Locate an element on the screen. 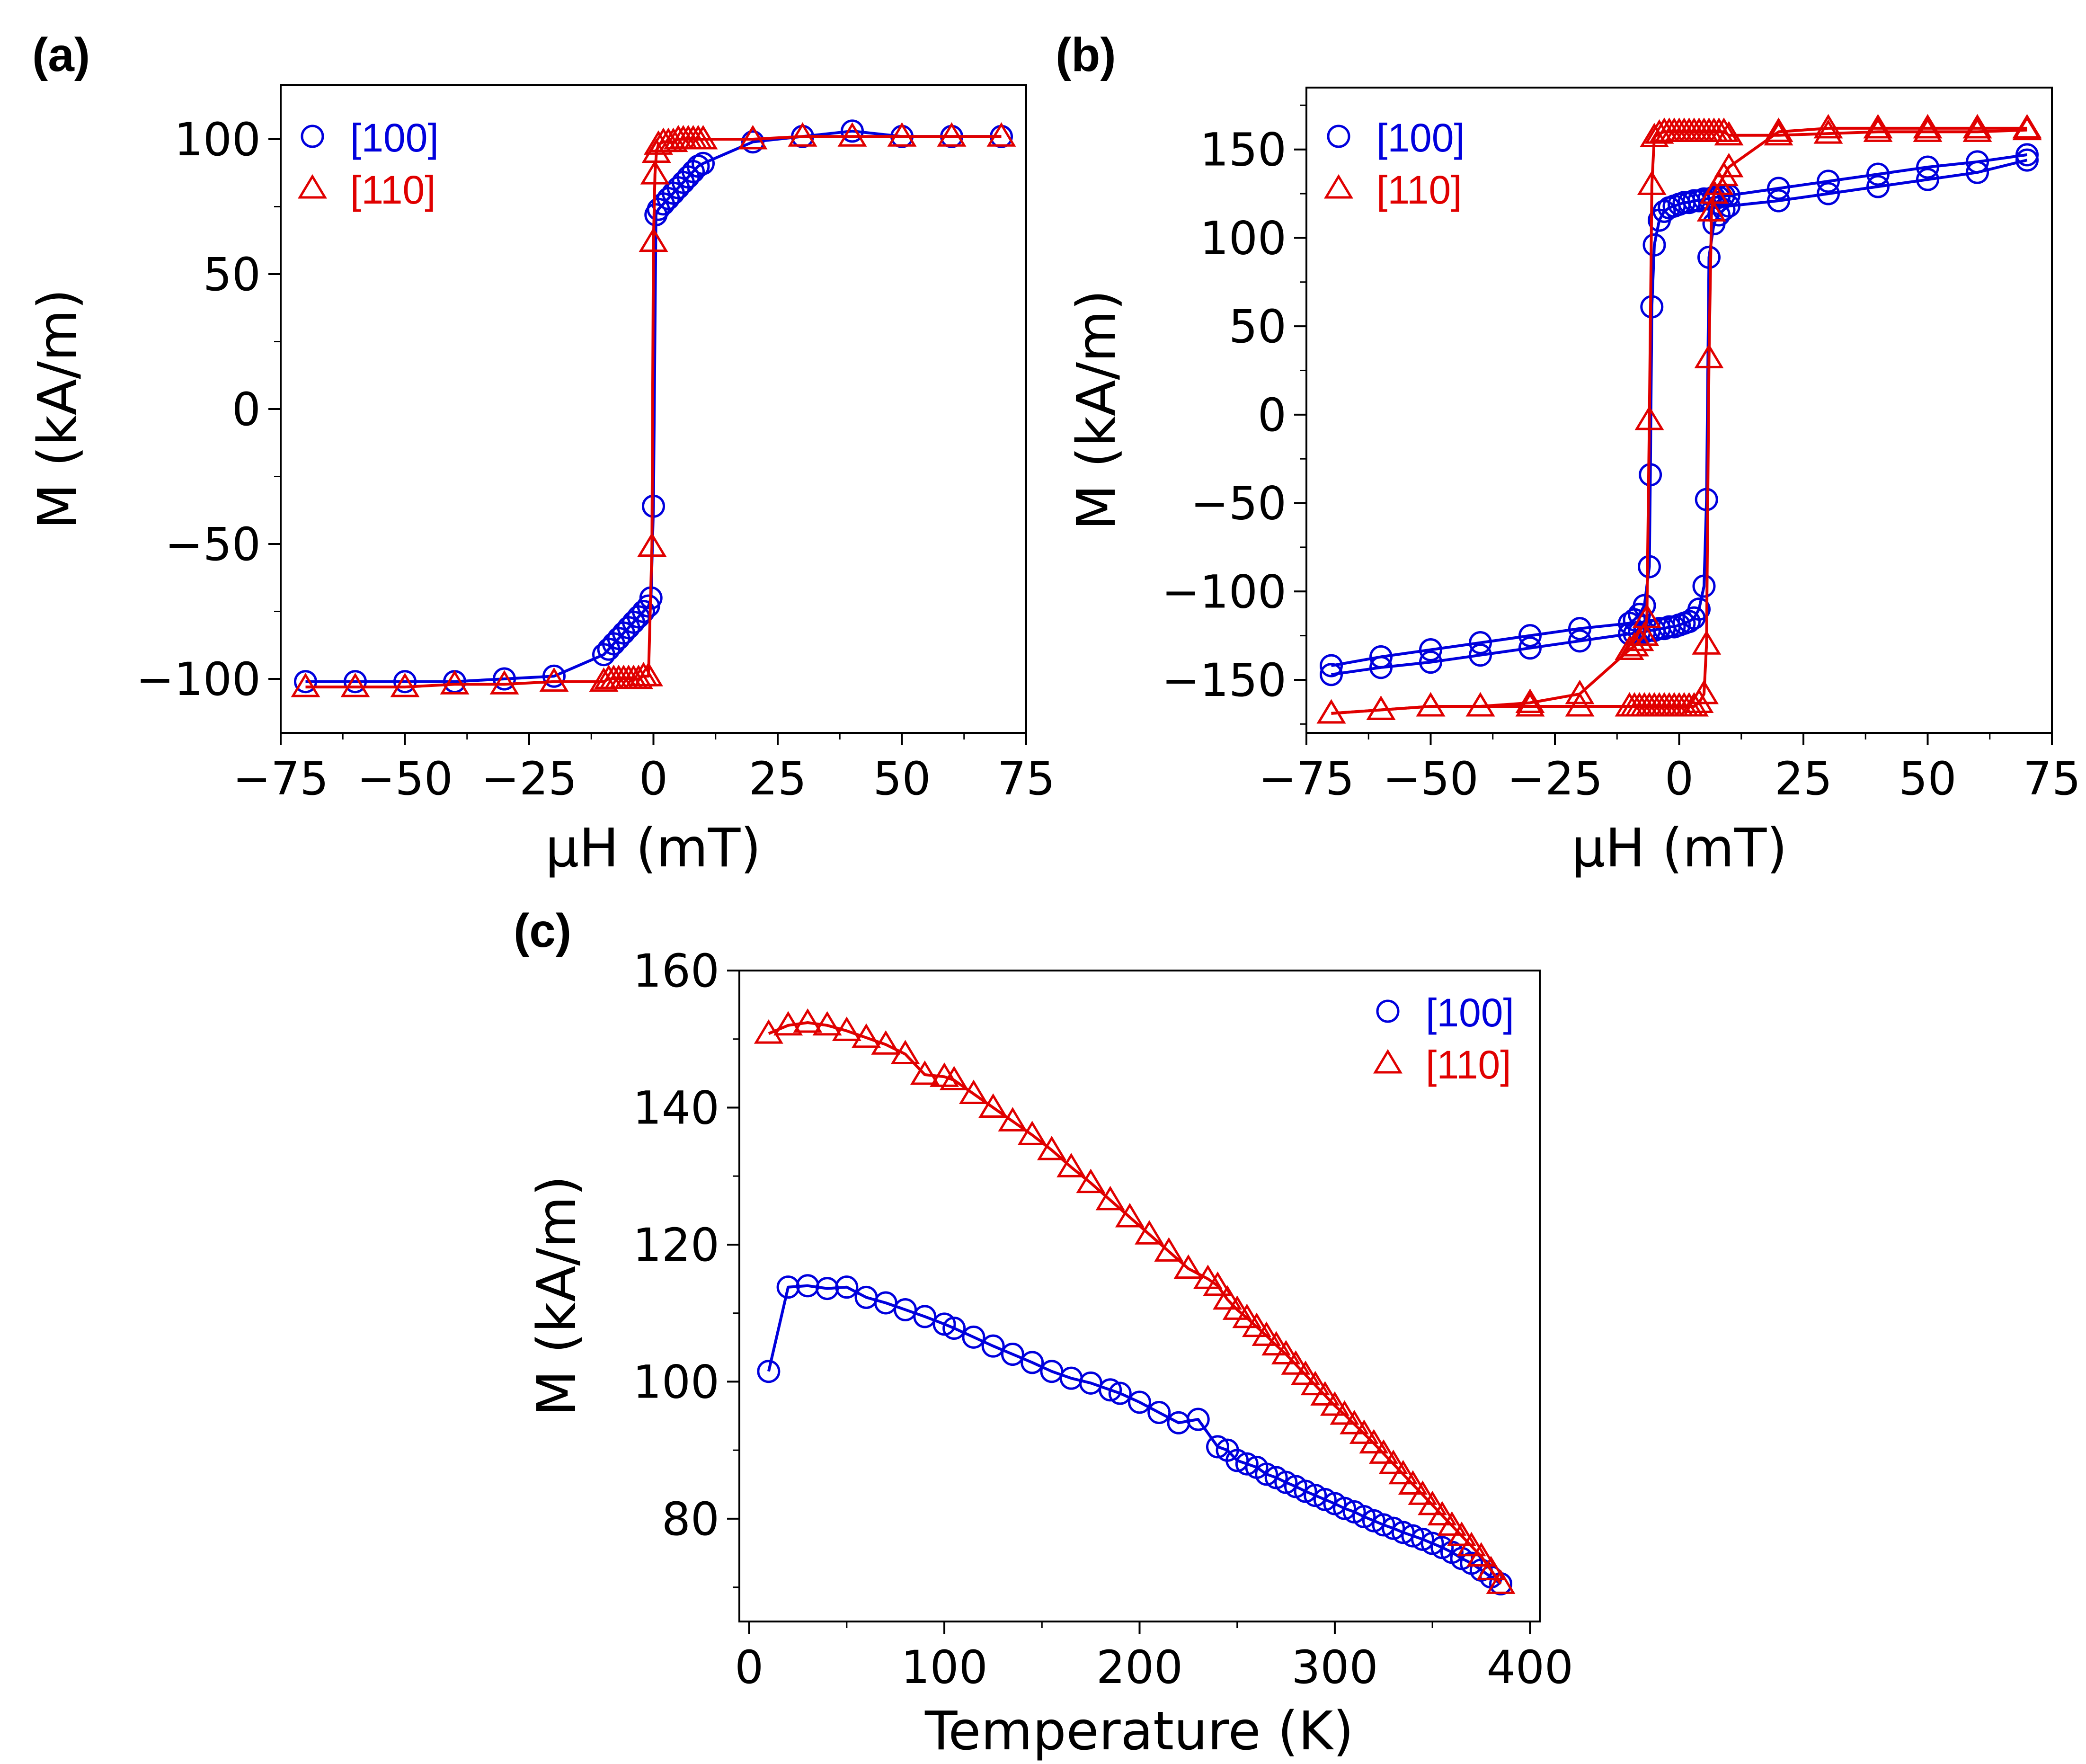 The image size is (2086, 1764). x-tick-label: −25 is located at coordinates (529, 778).